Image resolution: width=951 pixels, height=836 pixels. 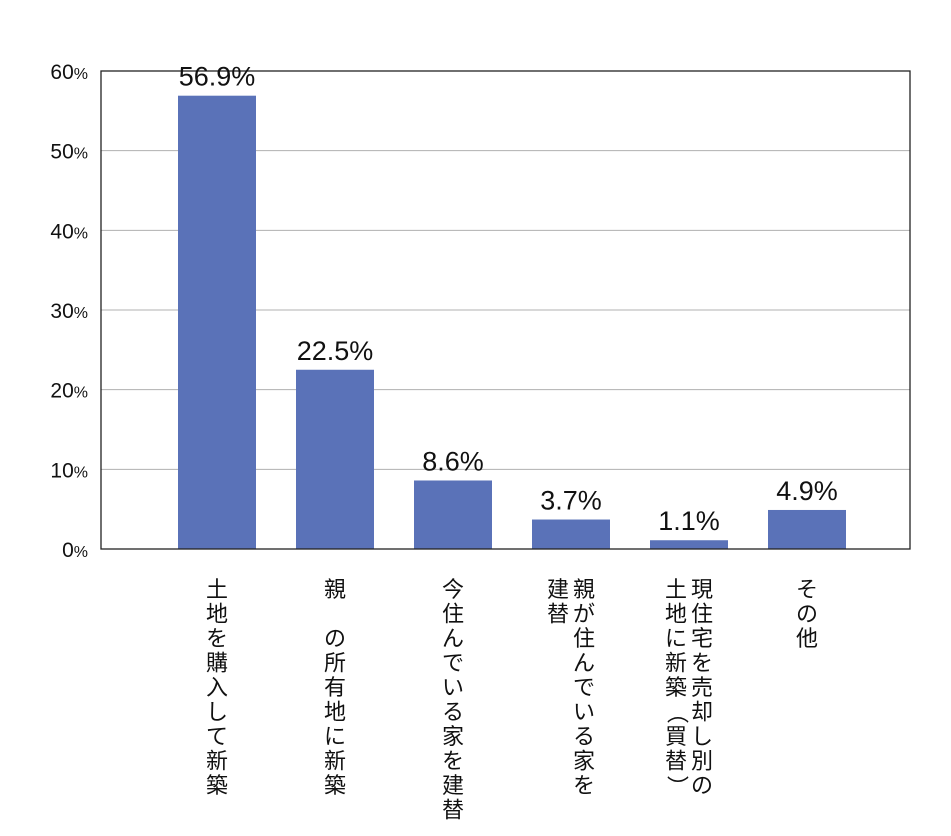 I want to click on y-tick-label: 50%, so click(x=69, y=152).